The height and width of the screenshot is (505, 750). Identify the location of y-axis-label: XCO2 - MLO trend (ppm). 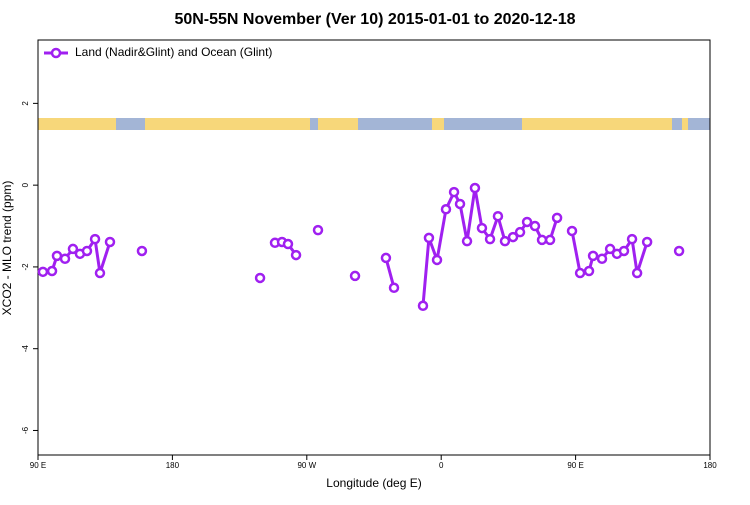
(7, 248).